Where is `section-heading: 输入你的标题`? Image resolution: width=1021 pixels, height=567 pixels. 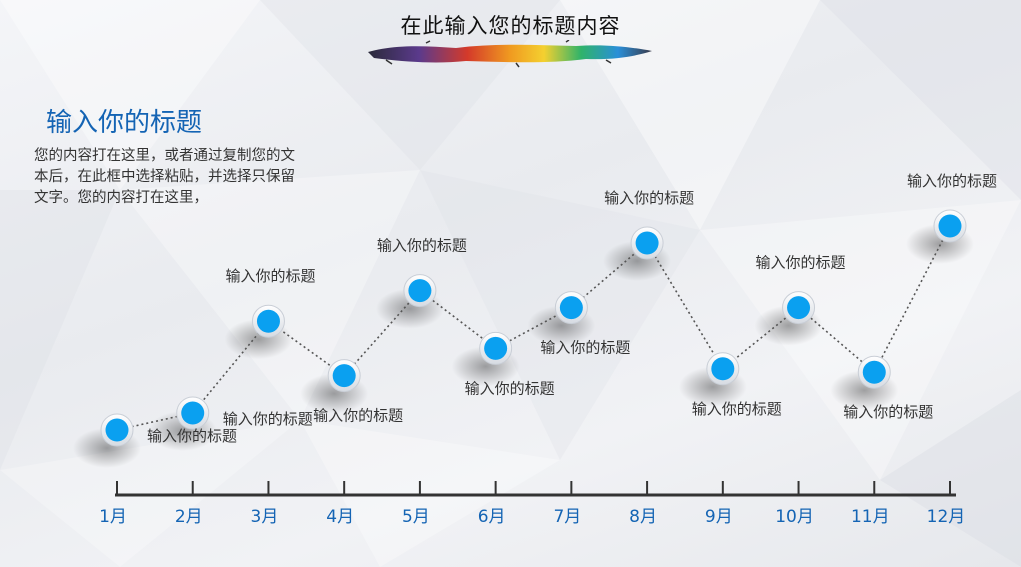
section-heading: 输入你的标题 is located at coordinates (124, 123).